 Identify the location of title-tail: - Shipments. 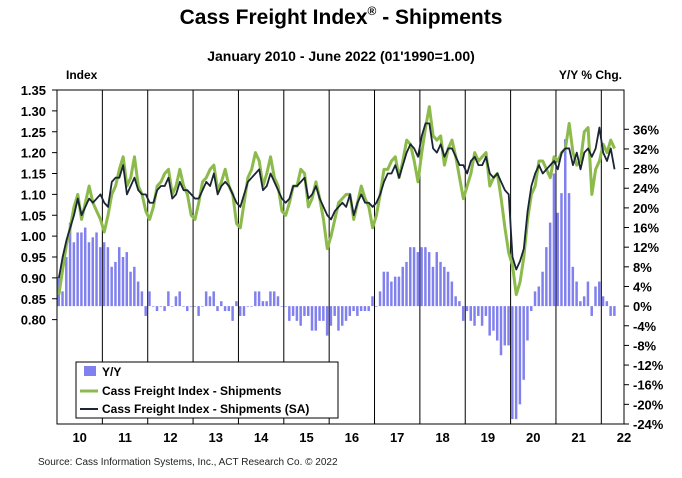
(439, 17).